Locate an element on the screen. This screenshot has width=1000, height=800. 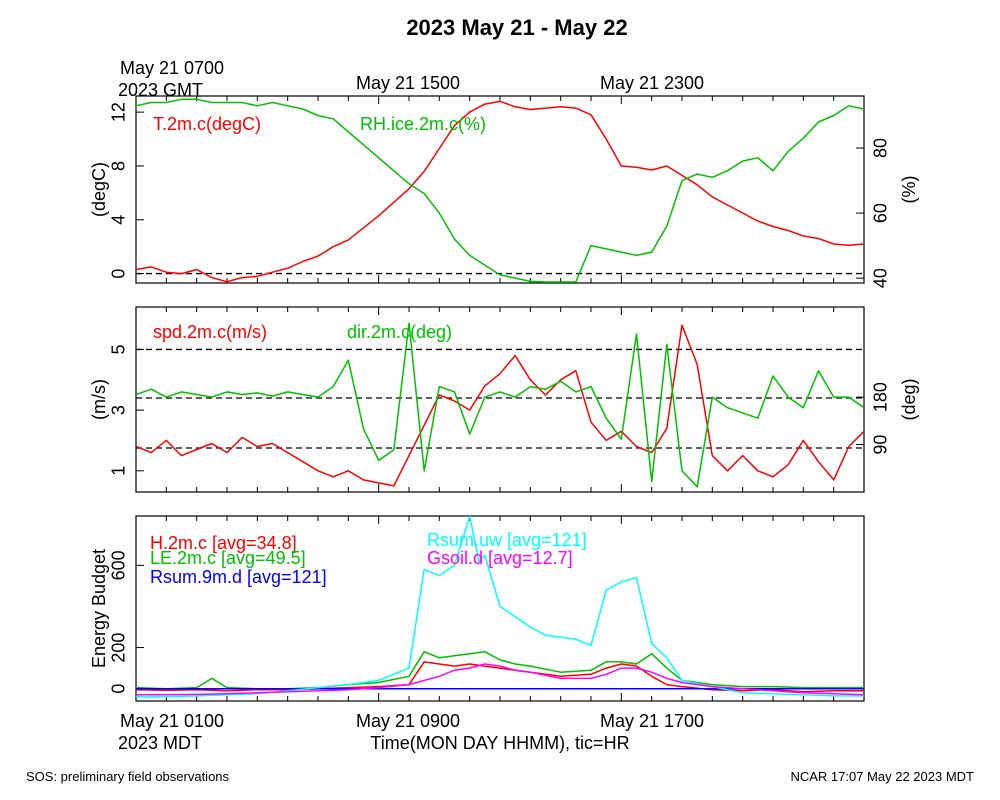
panel-3-series-2-line is located at coordinates (500, 670).